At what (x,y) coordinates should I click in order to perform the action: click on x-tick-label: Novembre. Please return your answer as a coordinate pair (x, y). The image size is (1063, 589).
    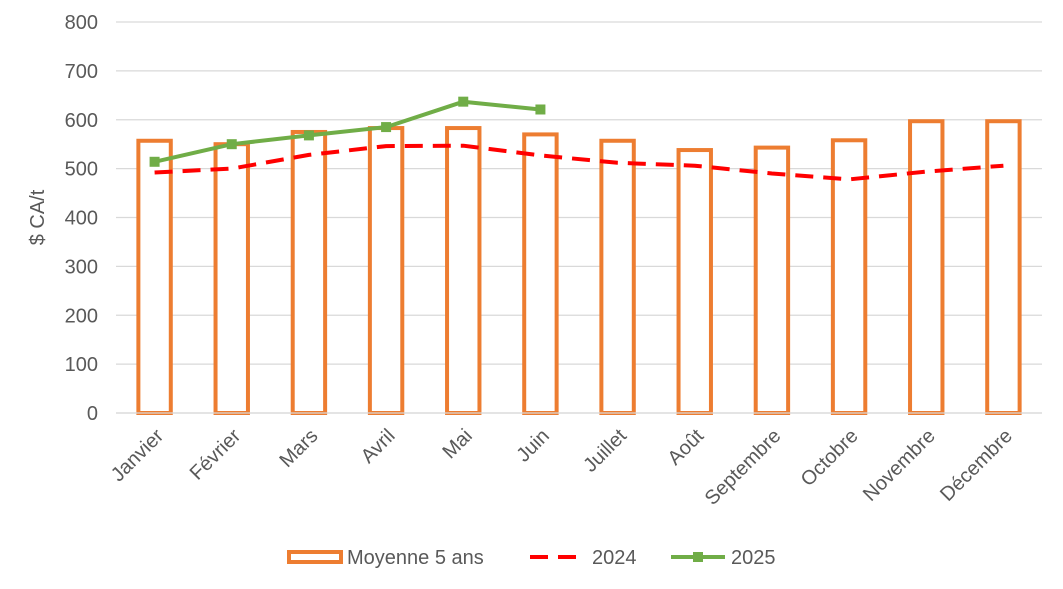
    Looking at the image, I should click on (899, 465).